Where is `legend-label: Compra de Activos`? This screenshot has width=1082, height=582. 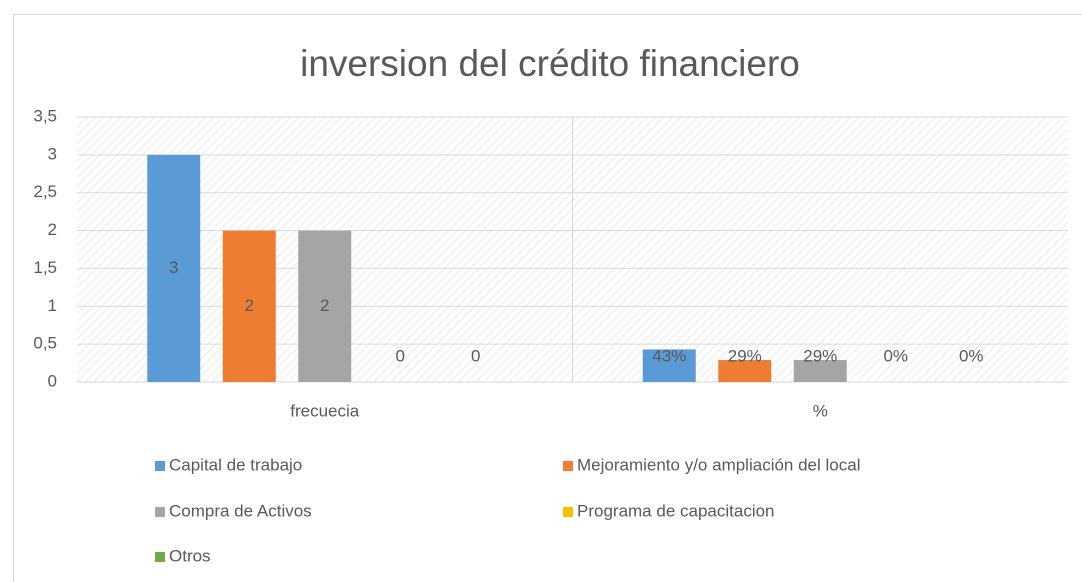 legend-label: Compra de Activos is located at coordinates (240, 510).